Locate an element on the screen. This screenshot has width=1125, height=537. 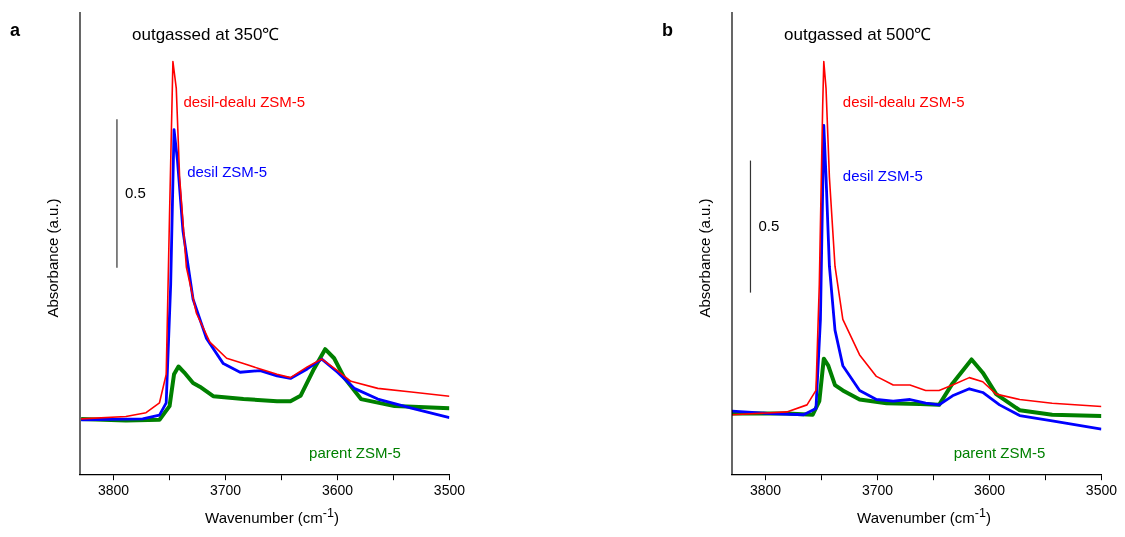
chart-title: outgassed at 500℃ is located at coordinates (858, 34).